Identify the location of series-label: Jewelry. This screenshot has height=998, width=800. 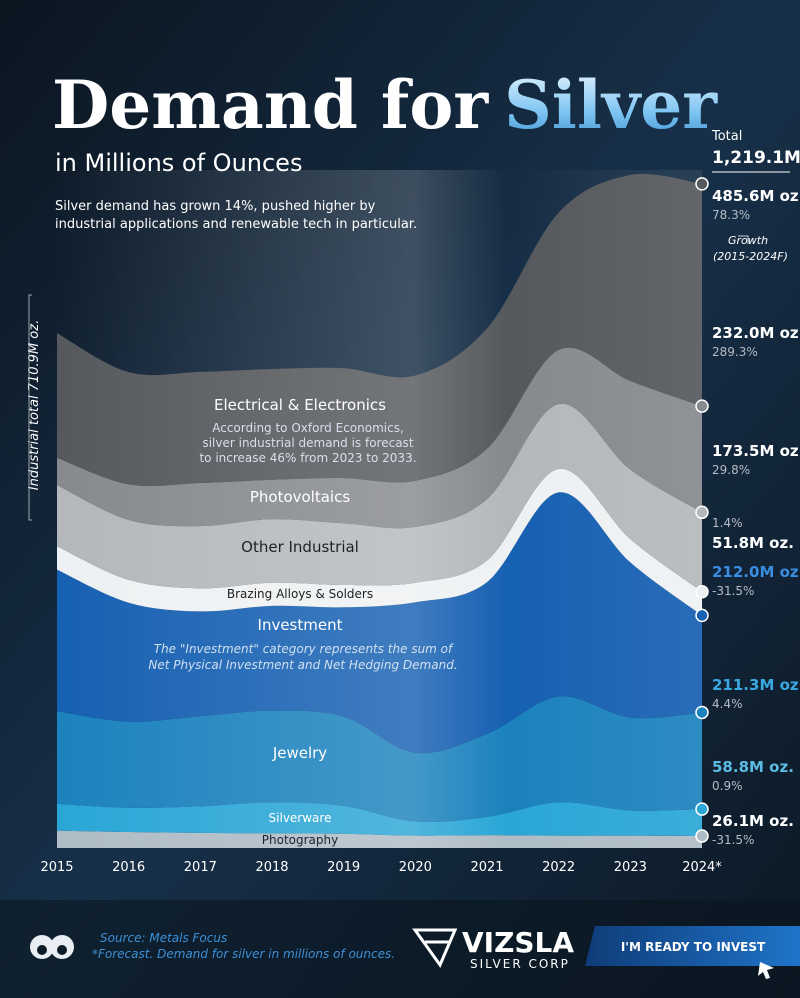
(299, 753).